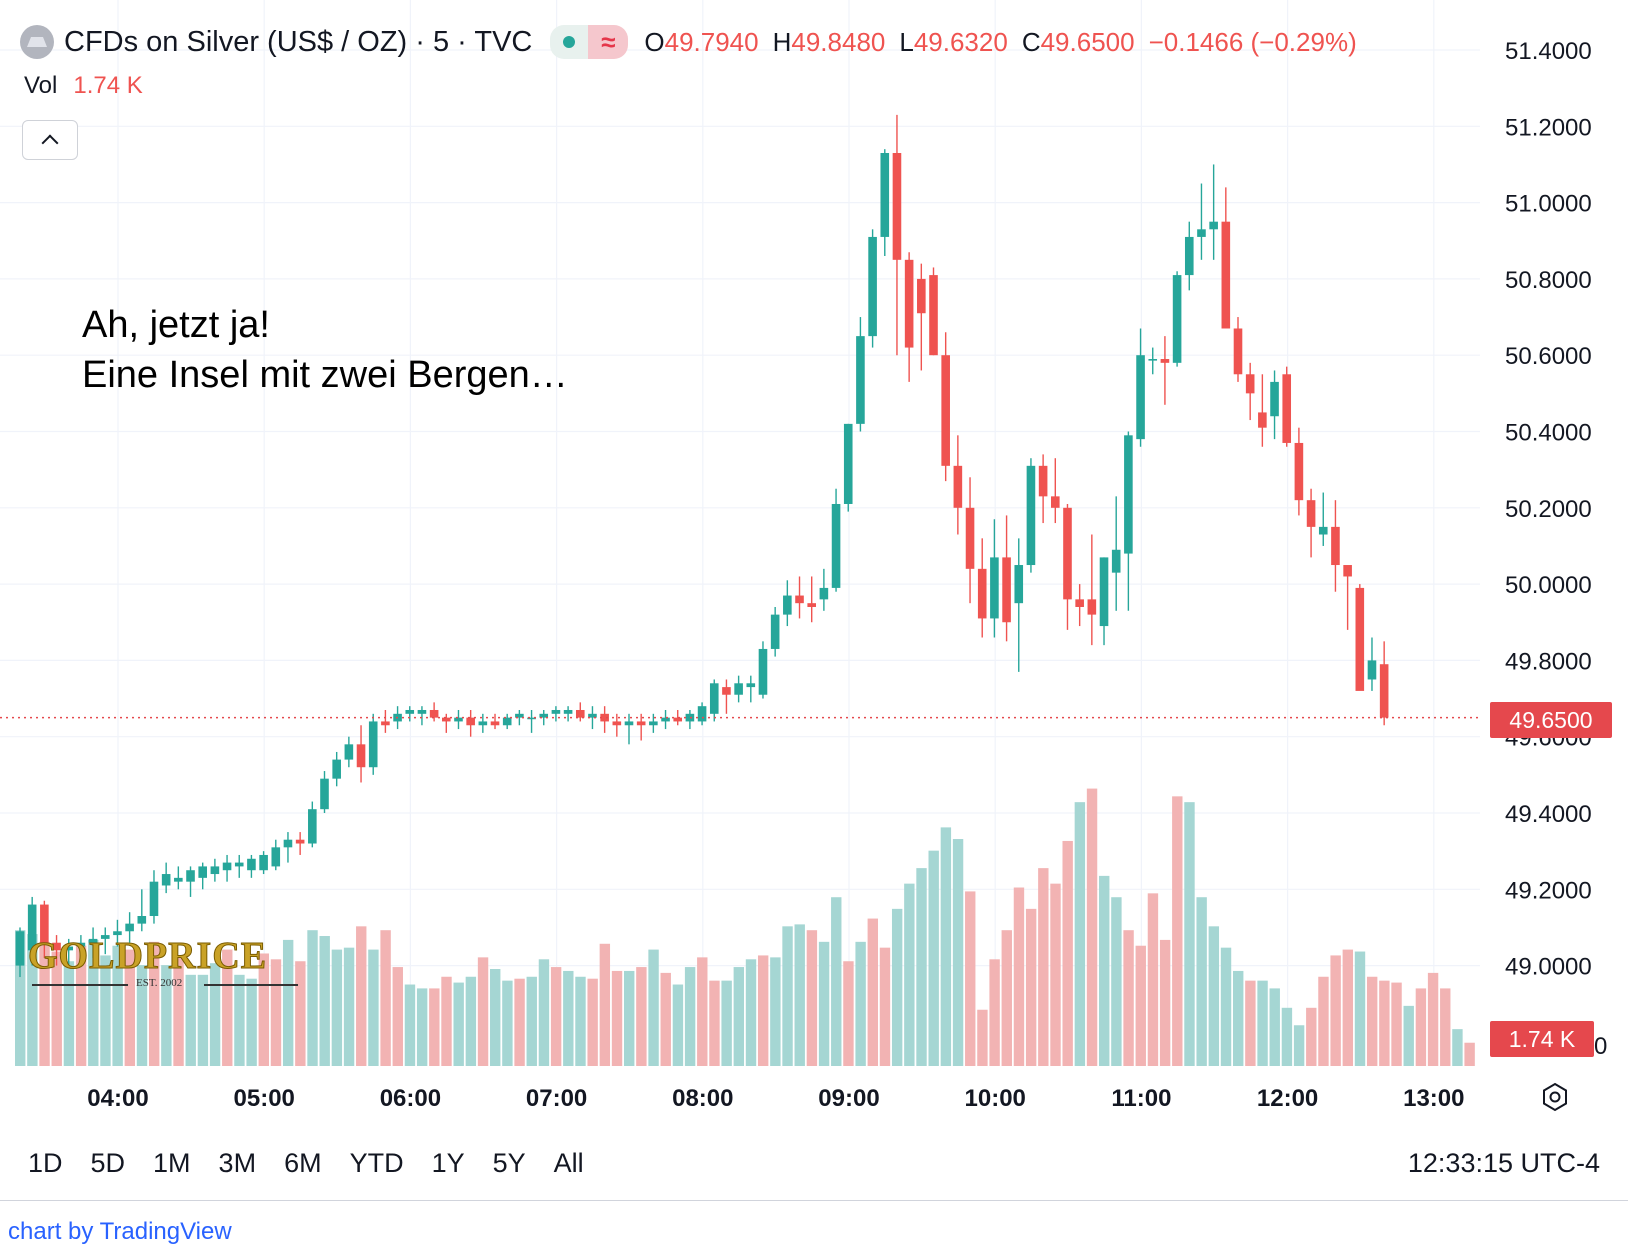 This screenshot has height=1258, width=1628. Describe the element at coordinates (298, 41) in the screenshot. I see `symbol-title: CFDs on Silver (US$ / OZ) · 5 · TVC` at that location.